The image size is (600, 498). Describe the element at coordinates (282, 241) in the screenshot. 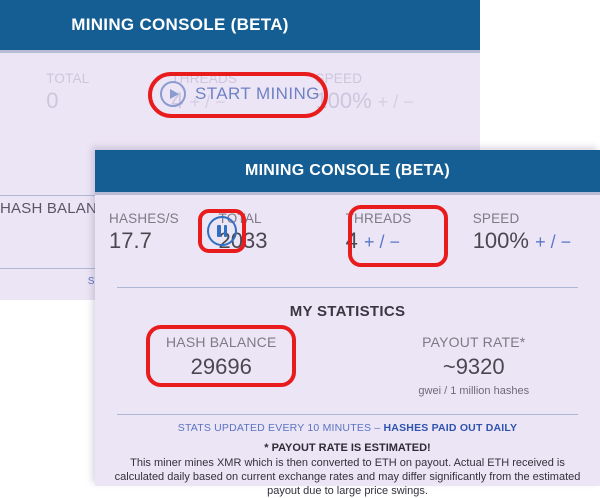

I see `stat-value: 2033` at that location.